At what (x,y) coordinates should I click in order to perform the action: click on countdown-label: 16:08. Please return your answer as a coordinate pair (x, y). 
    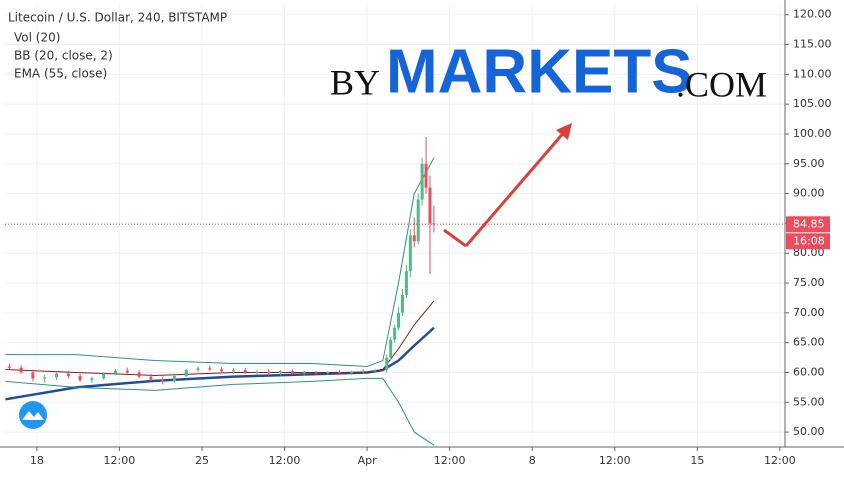
    Looking at the image, I should click on (809, 240).